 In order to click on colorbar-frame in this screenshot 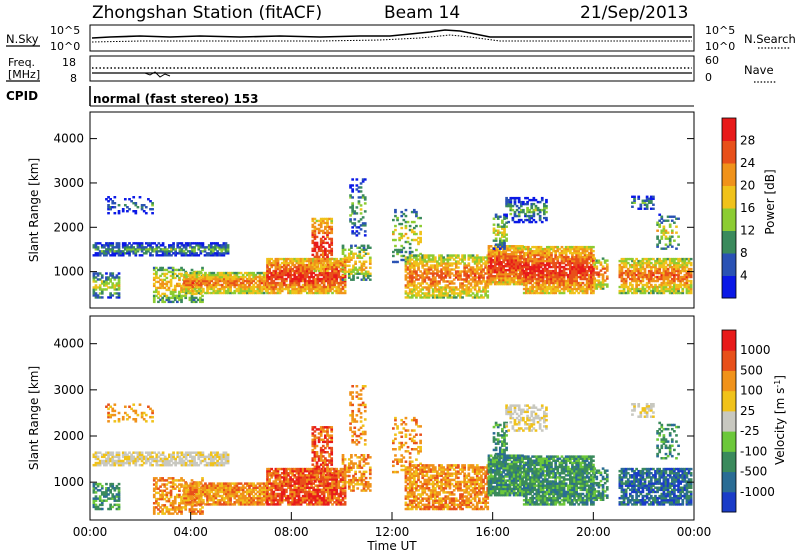, I will do `click(729, 208)`.